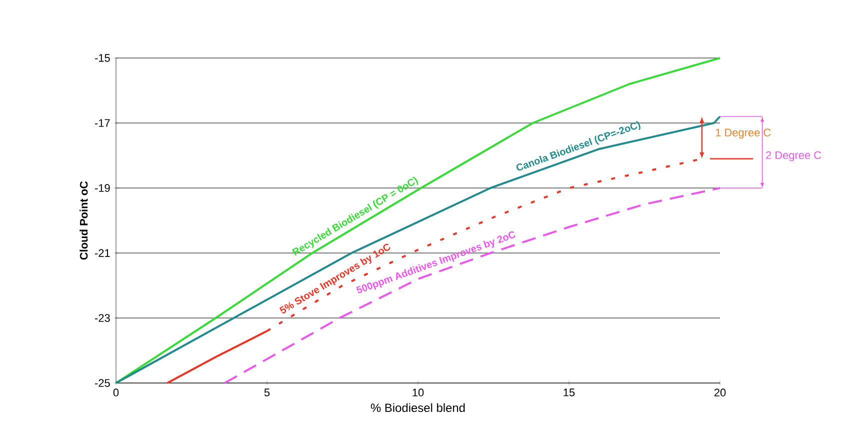  Describe the element at coordinates (794, 156) in the screenshot. I see `text: 2 Degree C` at that location.